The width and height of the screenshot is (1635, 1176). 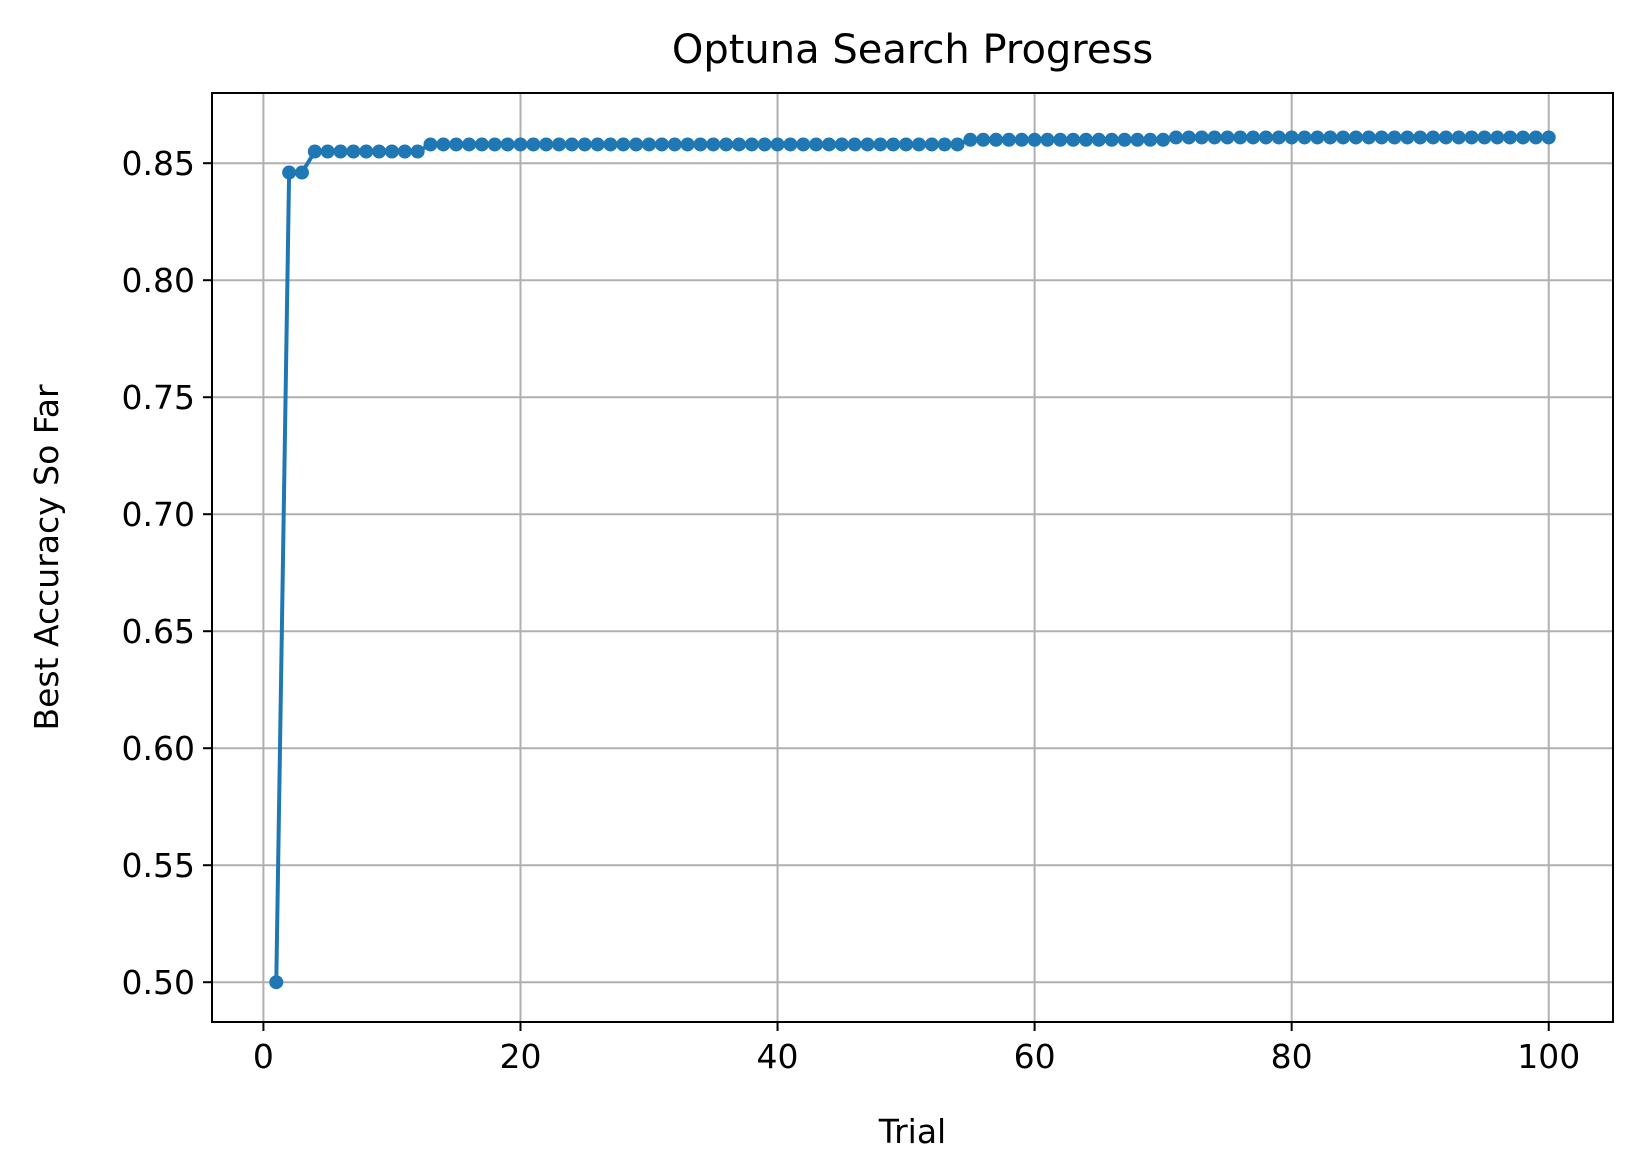 I want to click on x-tick-label: 80, so click(x=1292, y=1056).